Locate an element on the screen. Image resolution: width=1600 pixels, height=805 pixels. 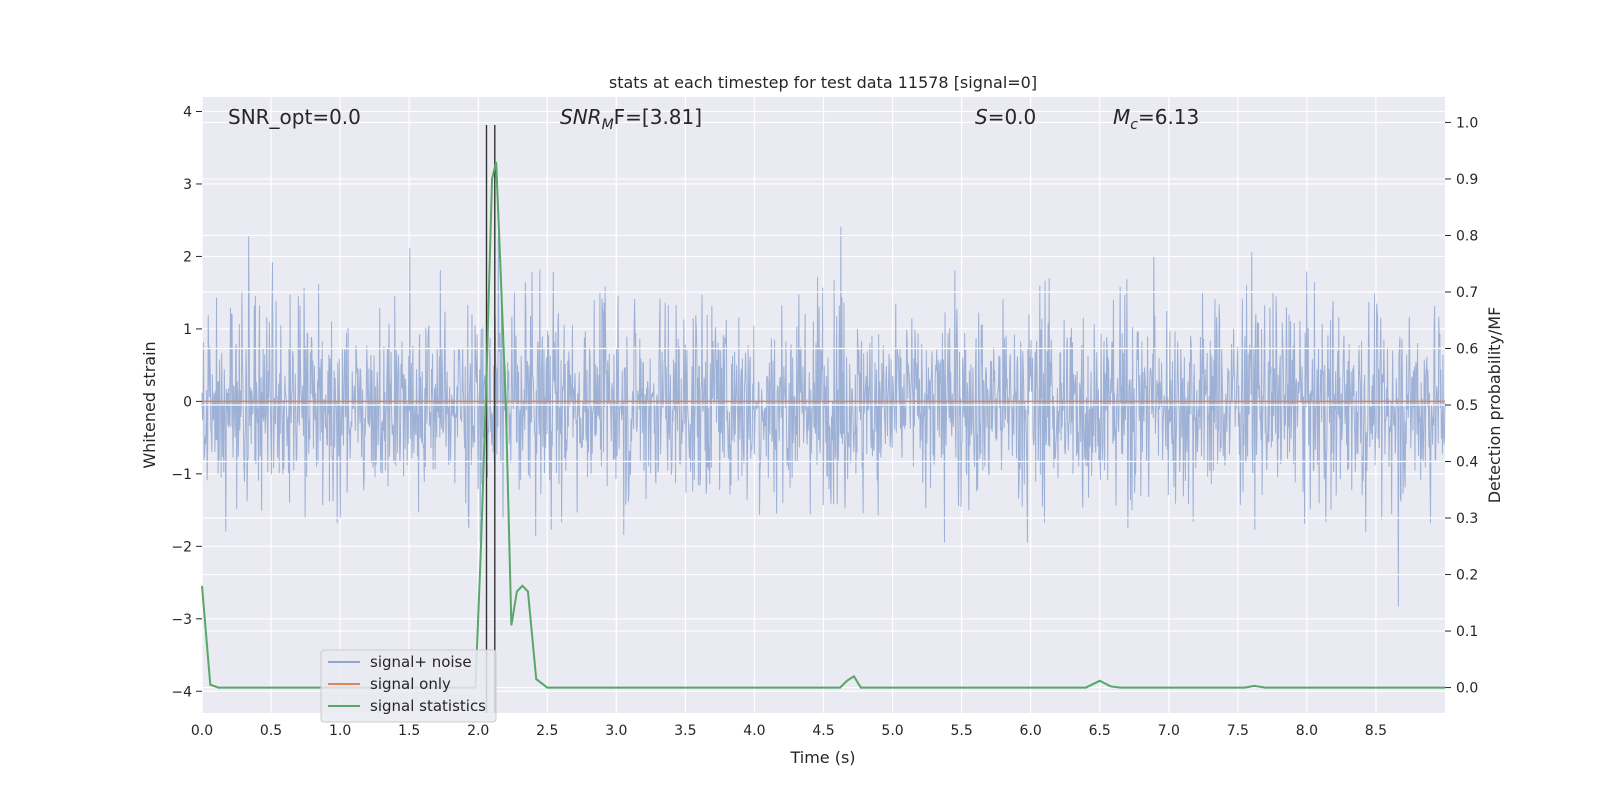
y-tick-label: −3 is located at coordinates (181, 620).